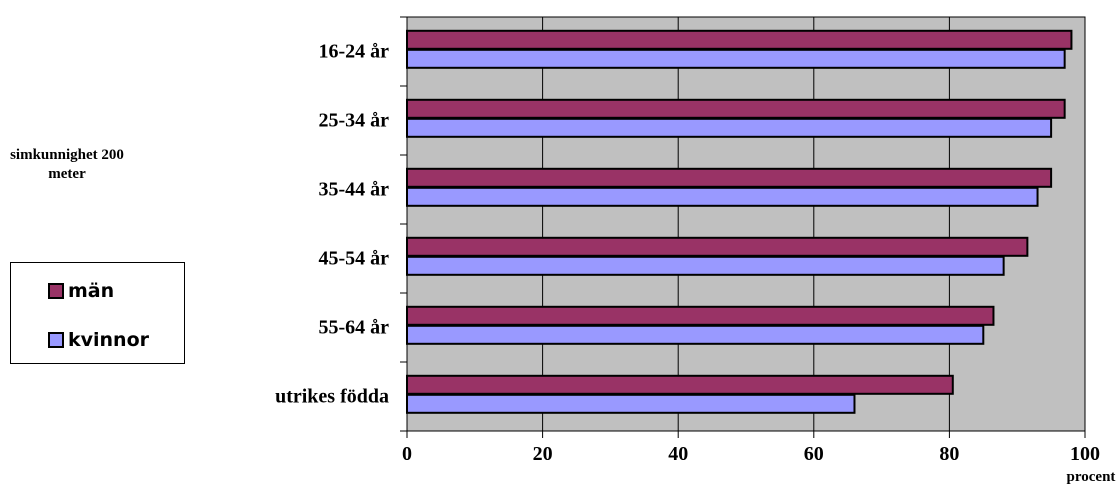 This screenshot has height=486, width=1117. Describe the element at coordinates (91, 291) in the screenshot. I see `legend-label-man: män` at that location.